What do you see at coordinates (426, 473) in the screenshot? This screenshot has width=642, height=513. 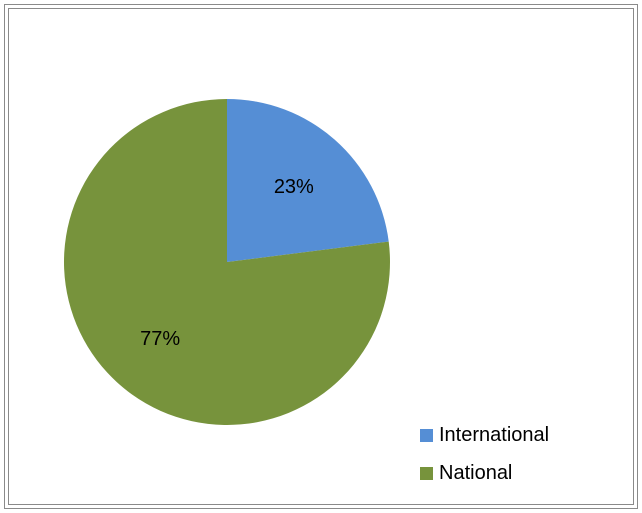 I see `legend-swatch-national` at bounding box center [426, 473].